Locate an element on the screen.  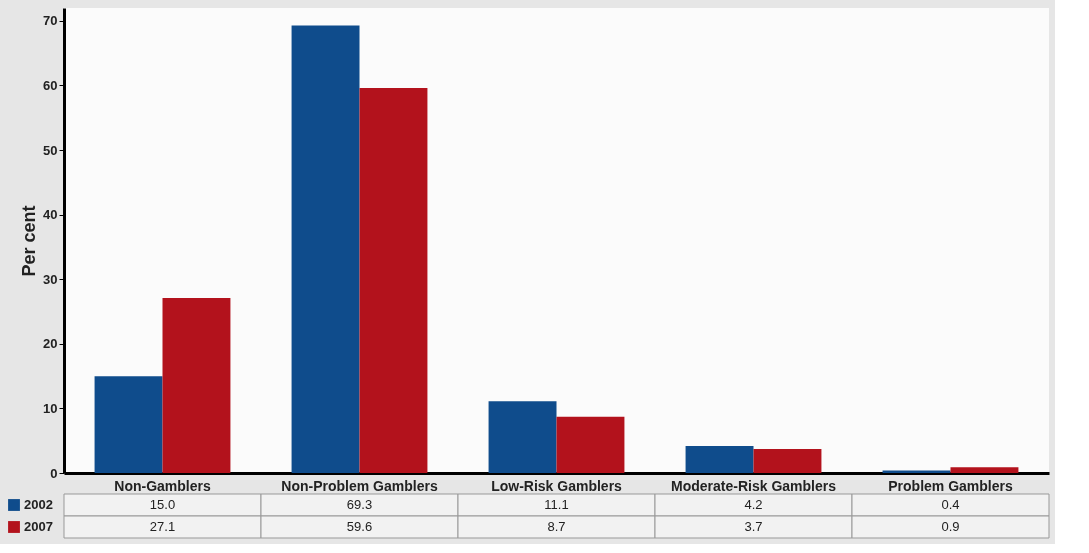
data-label: 0.4 is located at coordinates (950, 504).